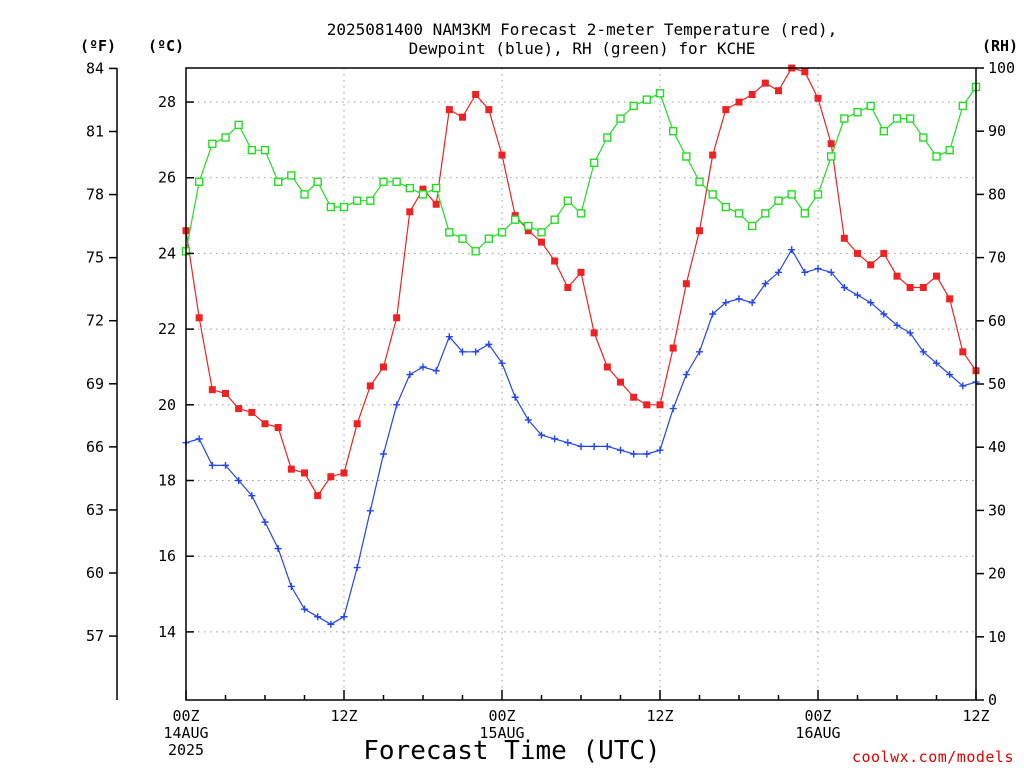  What do you see at coordinates (95, 384) in the screenshot?
I see `fahrenheit-tick-label: 69` at bounding box center [95, 384].